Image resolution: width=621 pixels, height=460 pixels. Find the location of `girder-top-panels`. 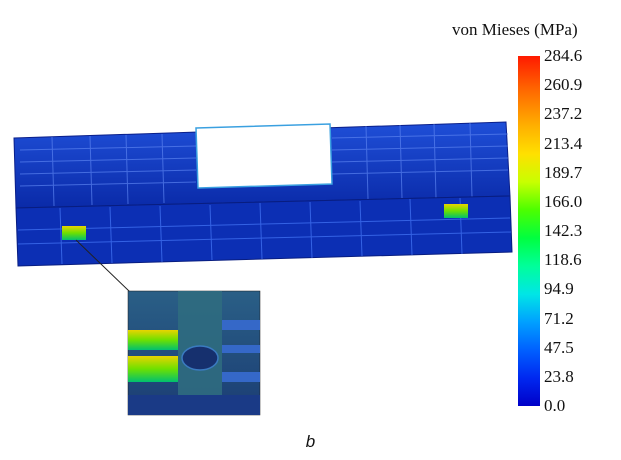

girder-top-panels is located at coordinates (264, 164).